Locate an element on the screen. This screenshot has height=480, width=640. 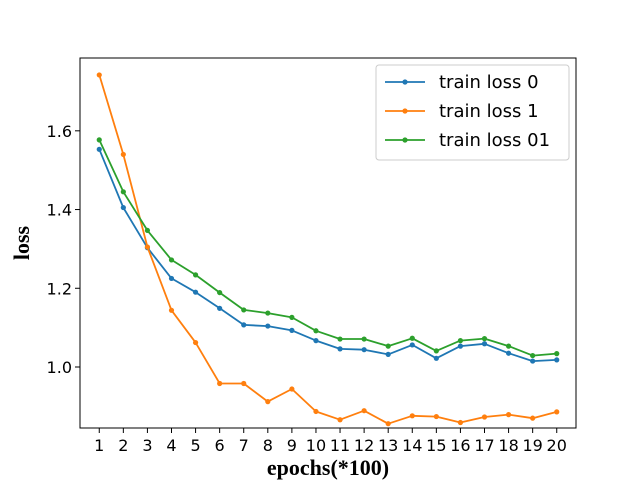
x-axis-title: epochs(*100) is located at coordinates (328, 467).